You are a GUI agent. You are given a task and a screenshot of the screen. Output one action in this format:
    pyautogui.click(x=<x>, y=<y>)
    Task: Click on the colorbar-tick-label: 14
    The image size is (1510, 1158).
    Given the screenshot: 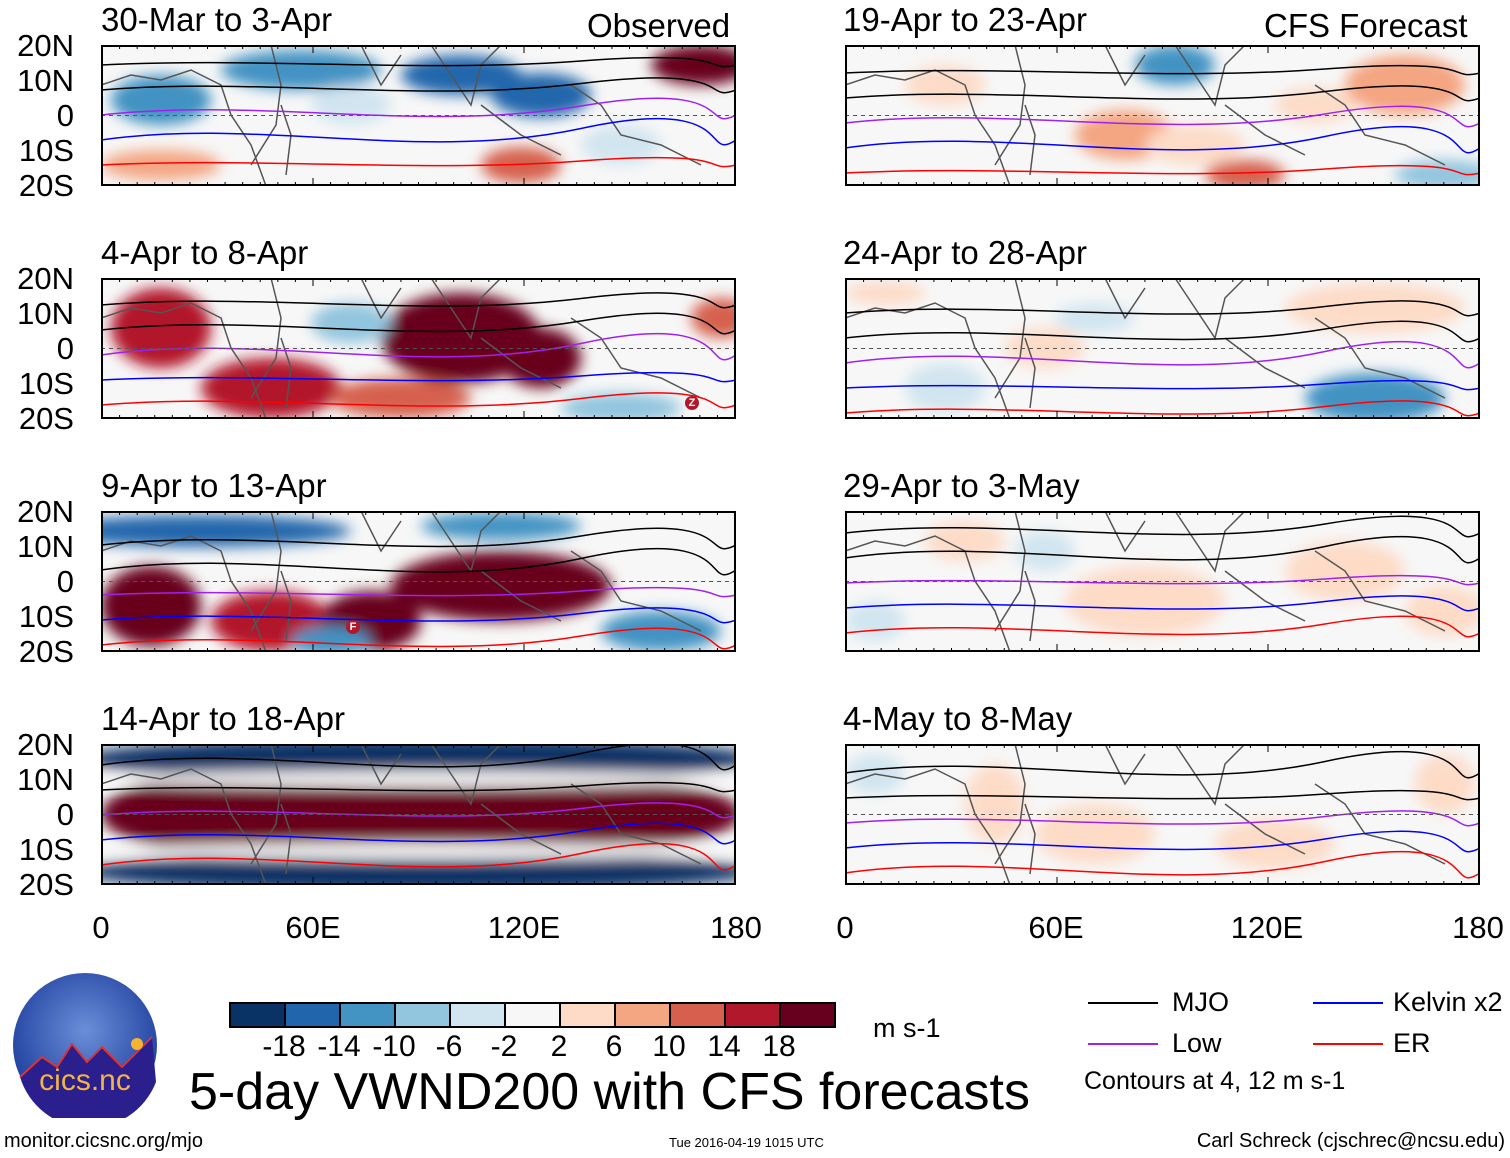 What is the action you would take?
    pyautogui.click(x=724, y=1046)
    